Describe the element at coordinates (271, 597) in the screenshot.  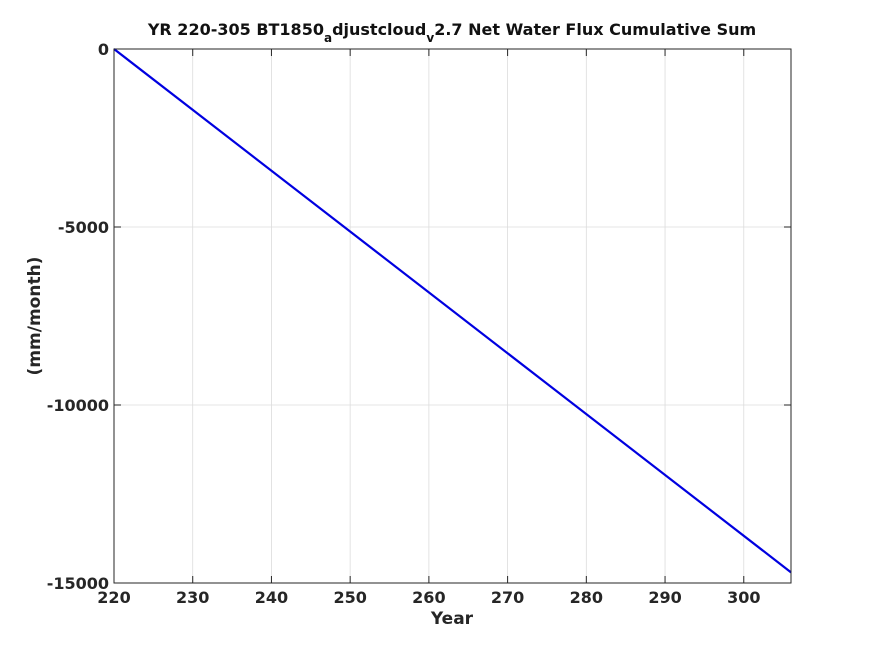
I see `x-tick-label: 240` at that location.